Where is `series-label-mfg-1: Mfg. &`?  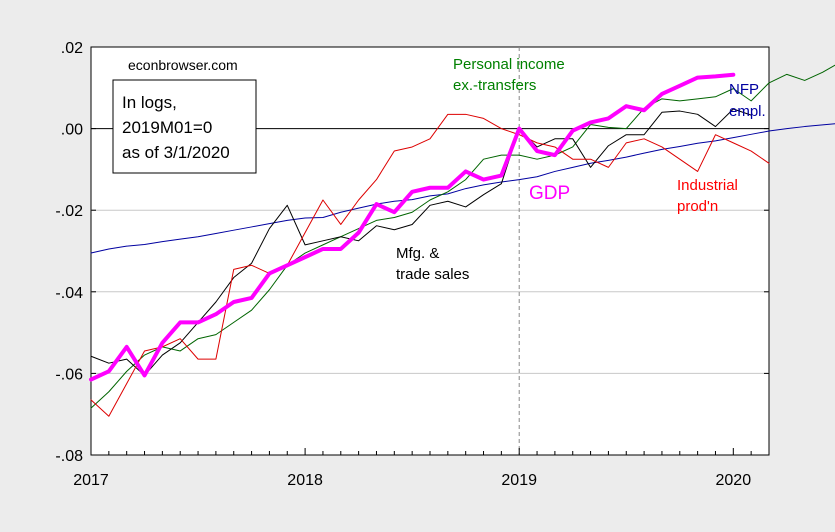 series-label-mfg-1: Mfg. & is located at coordinates (417, 253).